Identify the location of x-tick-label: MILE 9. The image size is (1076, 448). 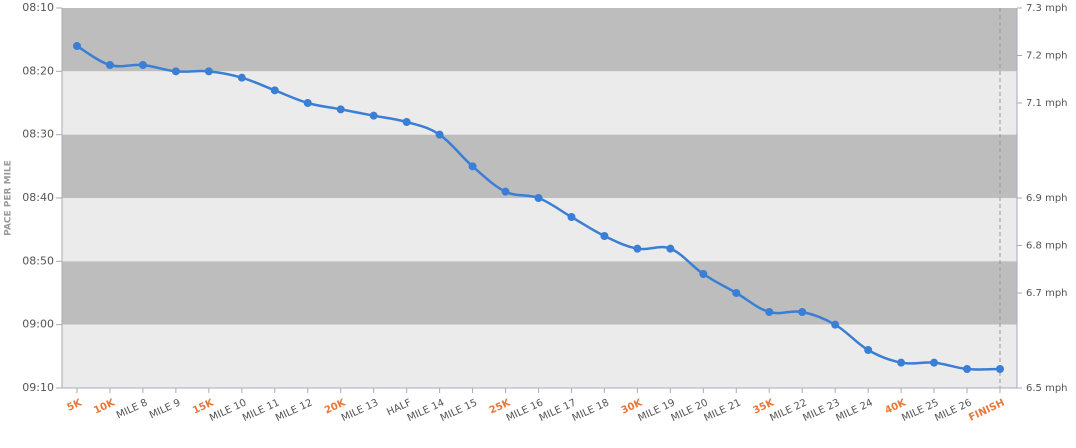
(165, 409).